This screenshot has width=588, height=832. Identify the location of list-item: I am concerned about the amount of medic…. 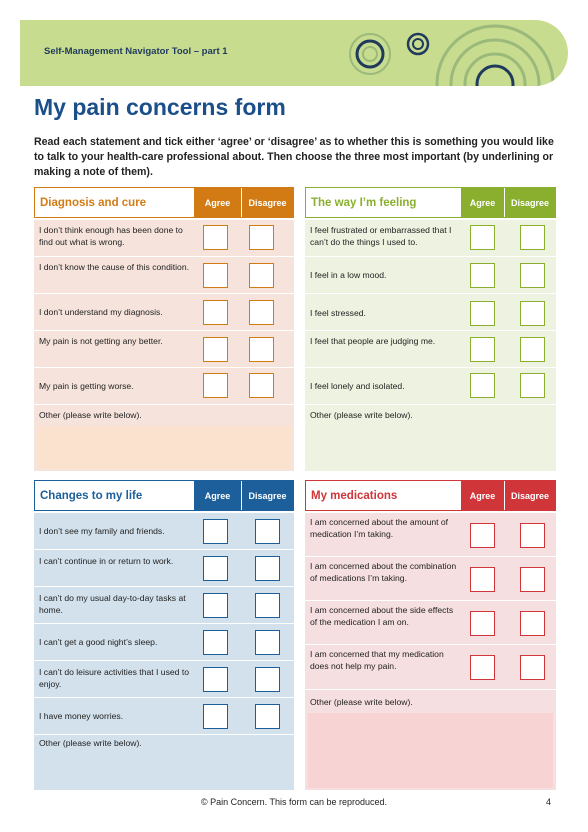
(430, 535).